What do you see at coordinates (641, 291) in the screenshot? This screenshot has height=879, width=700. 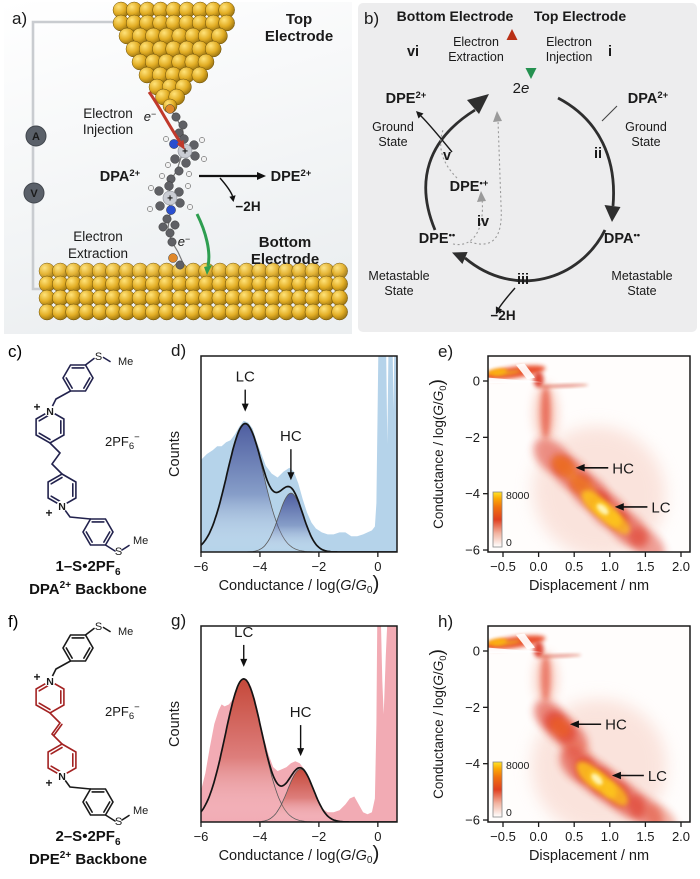 I see `metastable-right-2: State` at bounding box center [641, 291].